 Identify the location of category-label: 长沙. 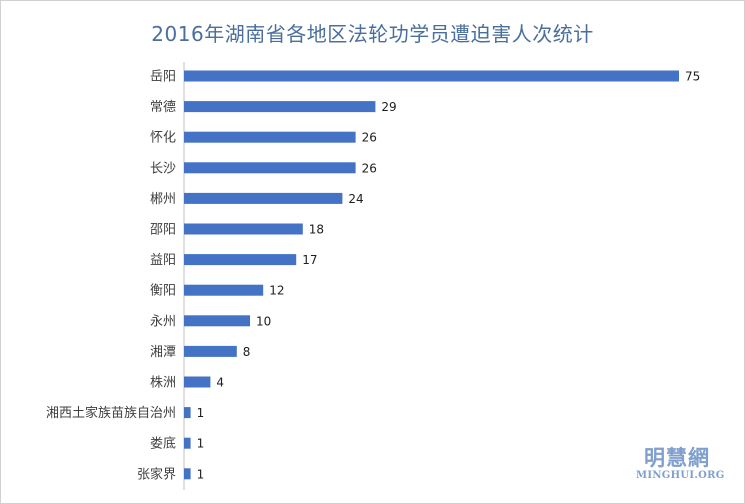
(163, 168).